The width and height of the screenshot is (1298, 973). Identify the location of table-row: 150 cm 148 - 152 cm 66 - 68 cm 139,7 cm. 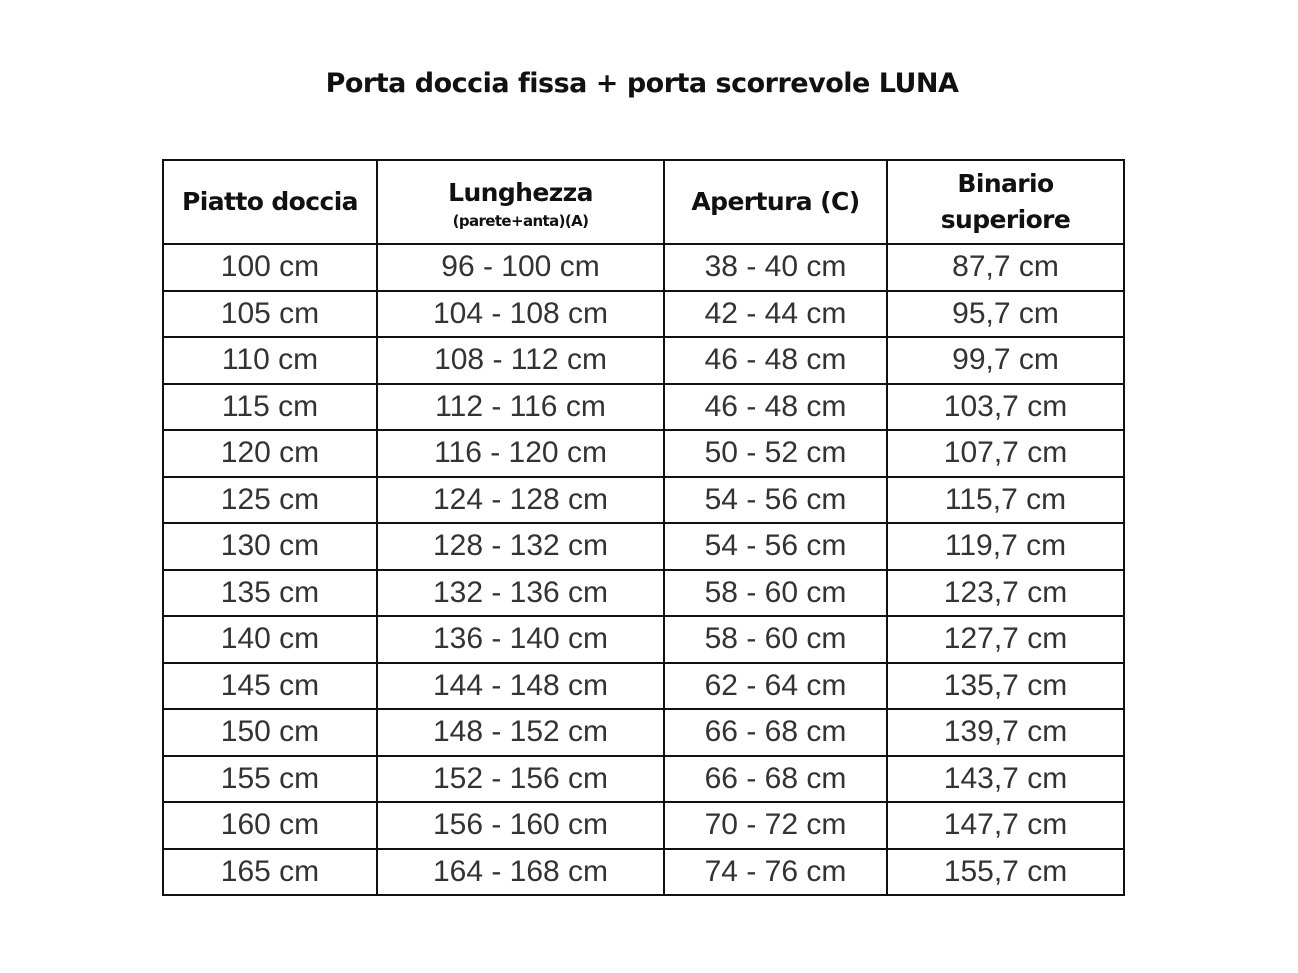
(643, 732).